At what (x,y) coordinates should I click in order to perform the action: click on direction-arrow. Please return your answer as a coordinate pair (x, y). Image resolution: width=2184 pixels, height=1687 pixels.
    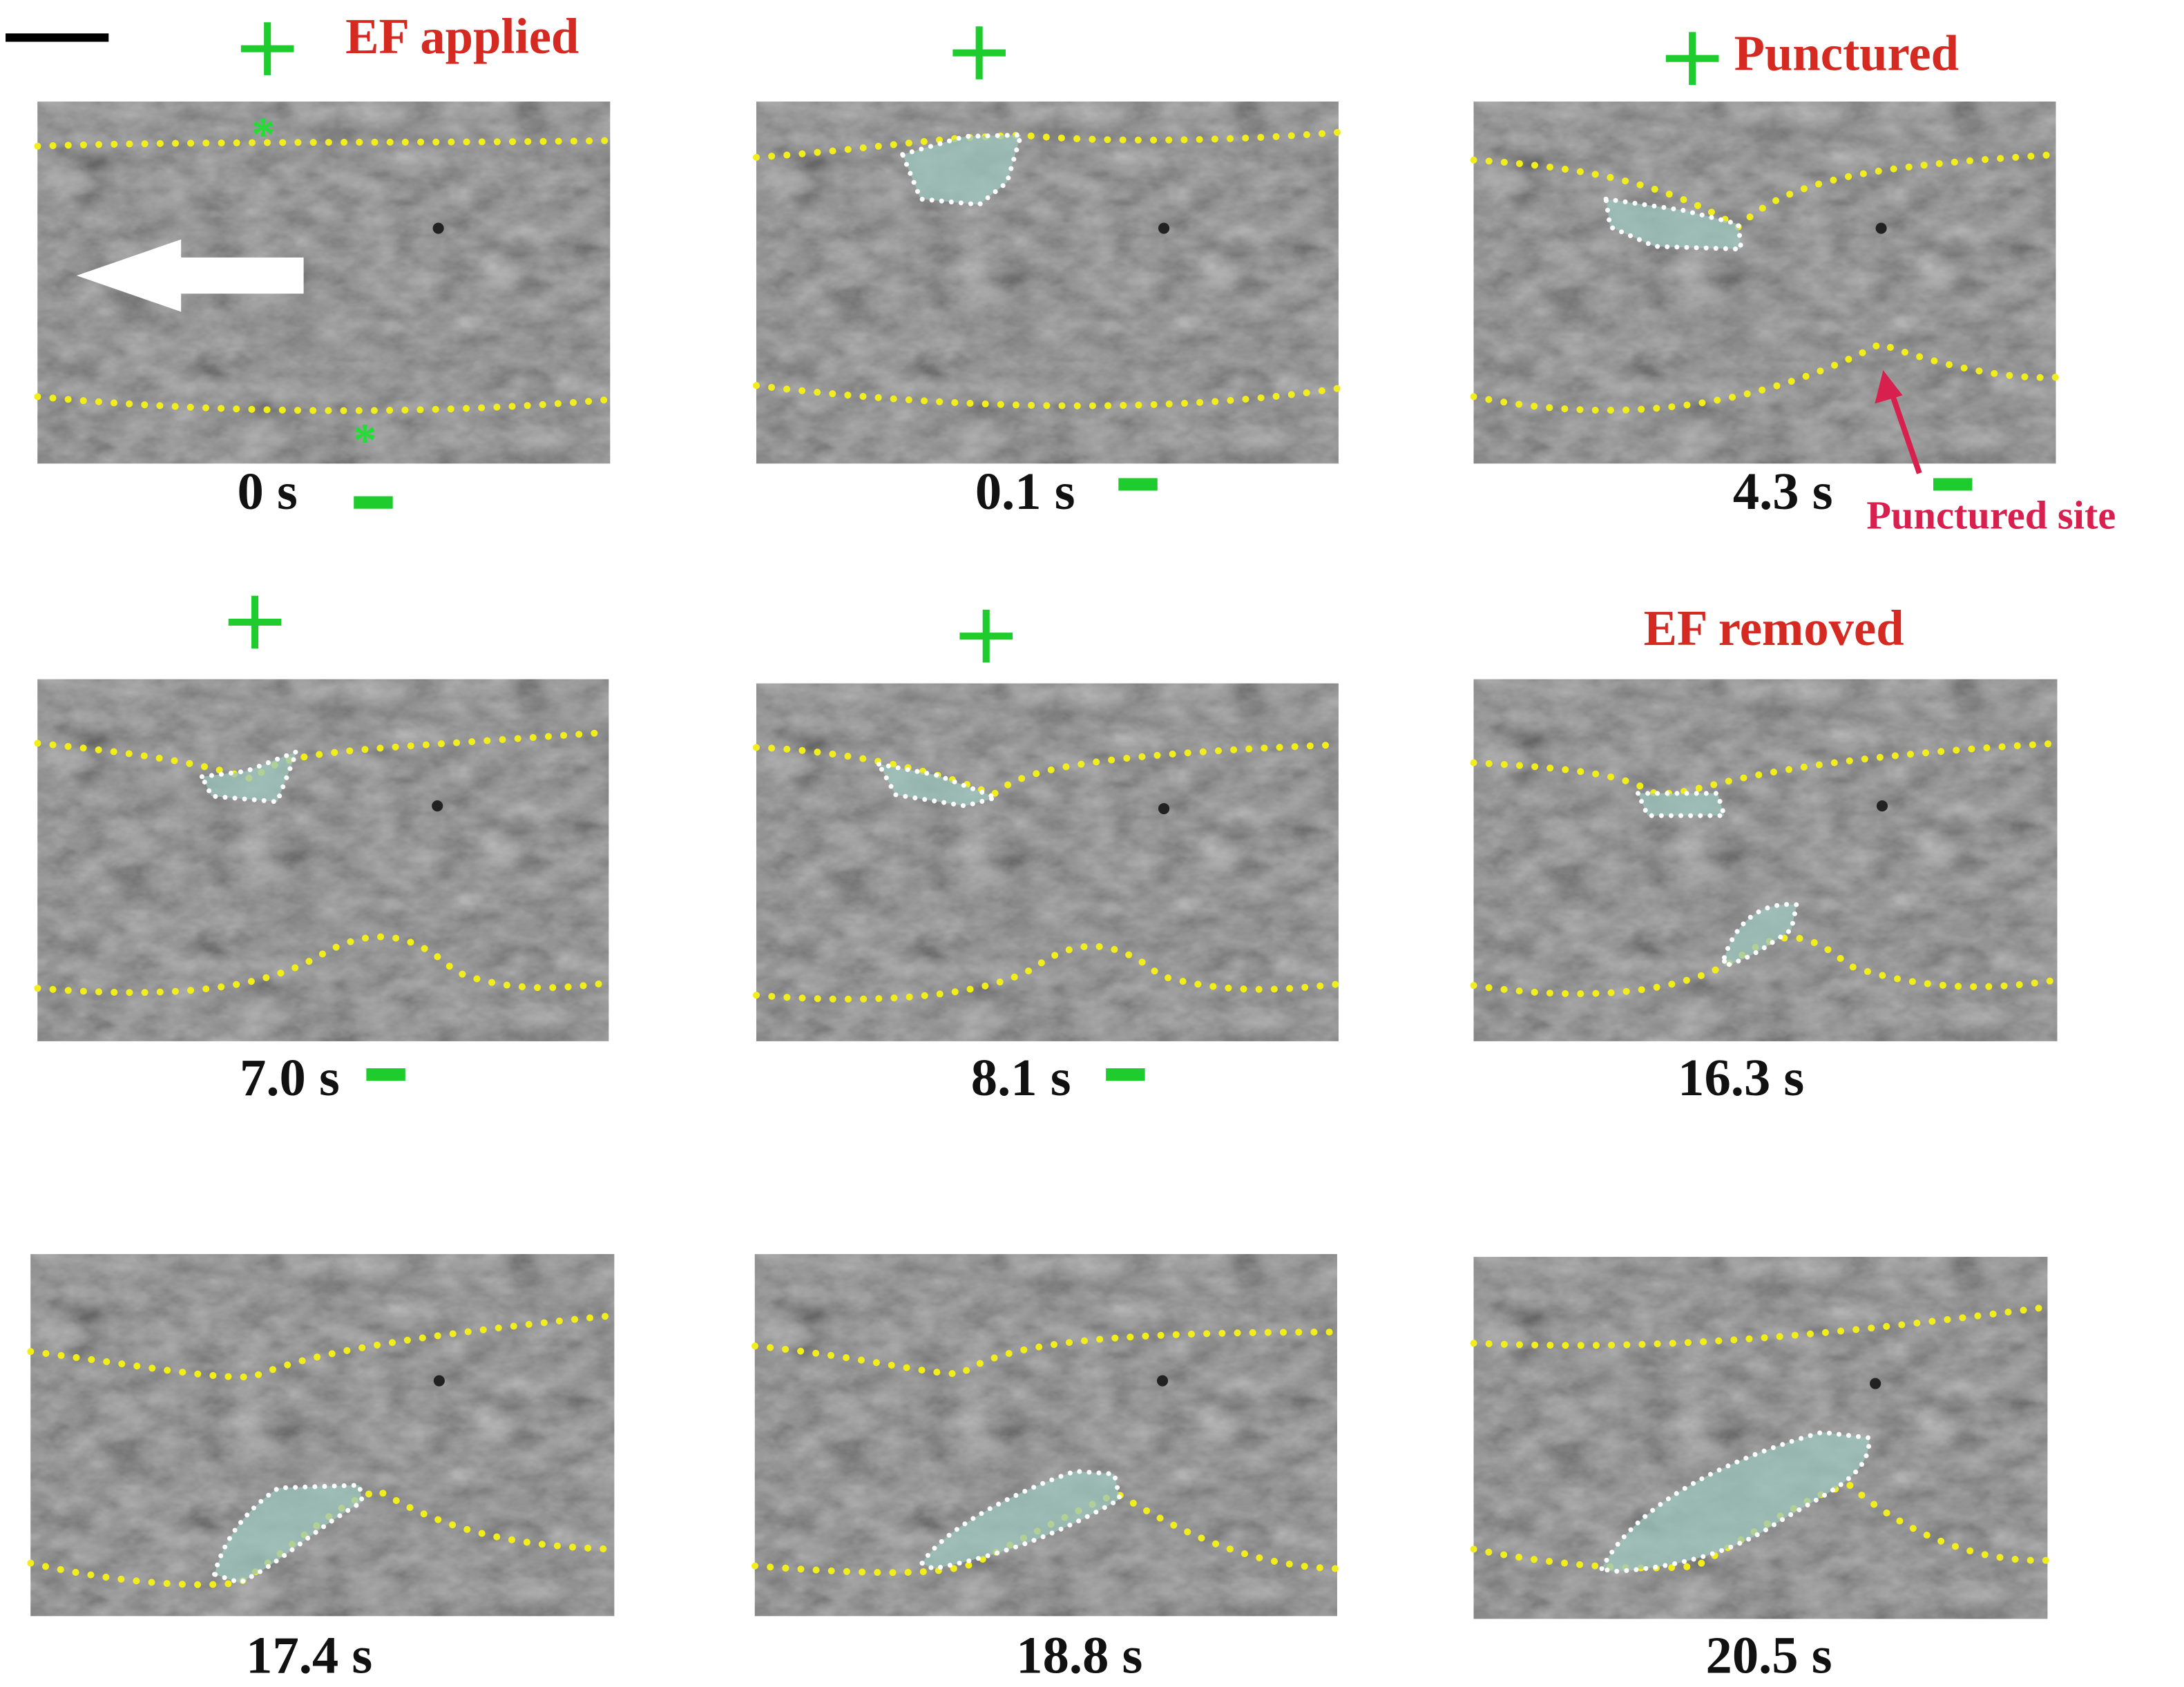
    Looking at the image, I should click on (190, 275).